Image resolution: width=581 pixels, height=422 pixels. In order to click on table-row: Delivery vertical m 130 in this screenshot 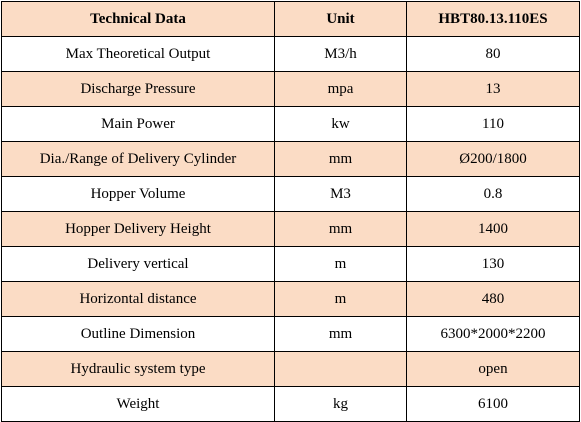, I will do `click(290, 264)`.